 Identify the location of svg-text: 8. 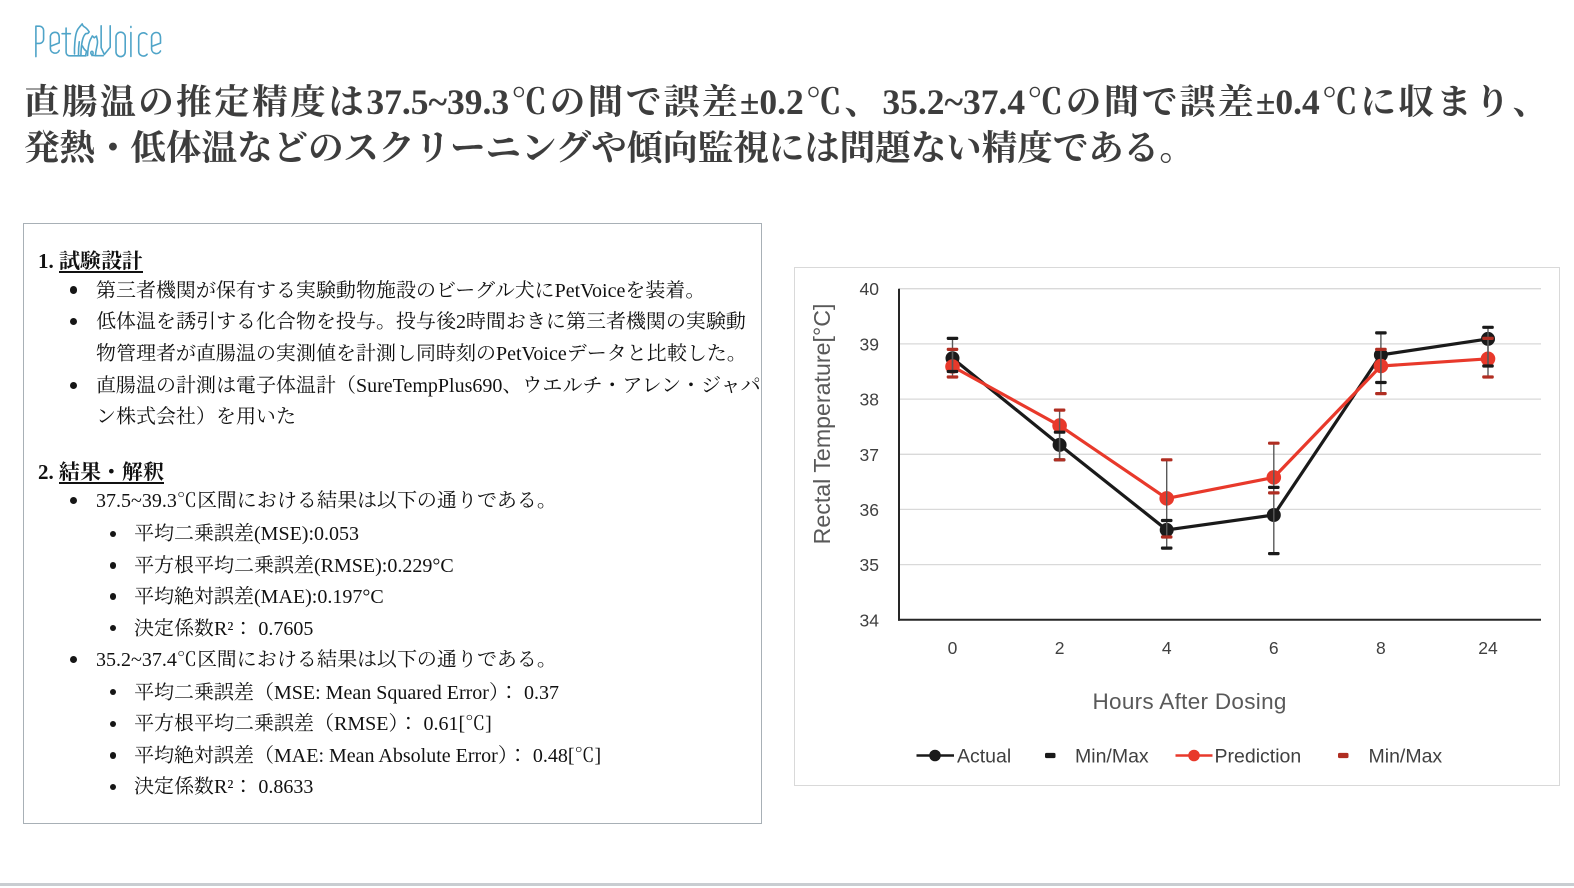
(1381, 647).